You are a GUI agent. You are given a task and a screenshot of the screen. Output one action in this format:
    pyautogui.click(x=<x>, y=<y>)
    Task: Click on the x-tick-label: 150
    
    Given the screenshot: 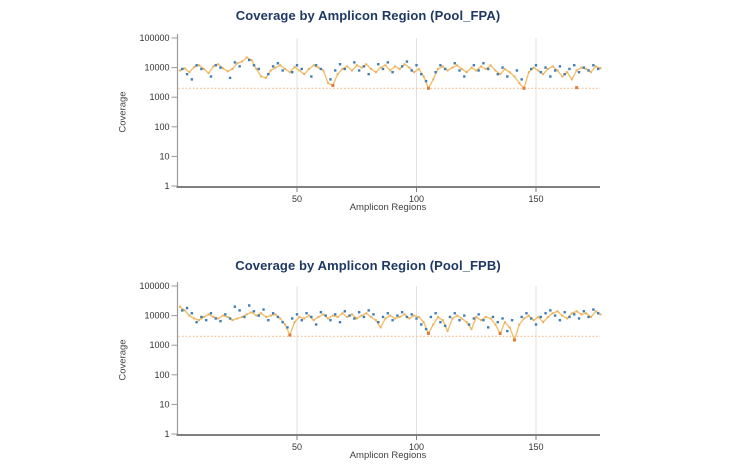 What is the action you would take?
    pyautogui.click(x=535, y=447)
    